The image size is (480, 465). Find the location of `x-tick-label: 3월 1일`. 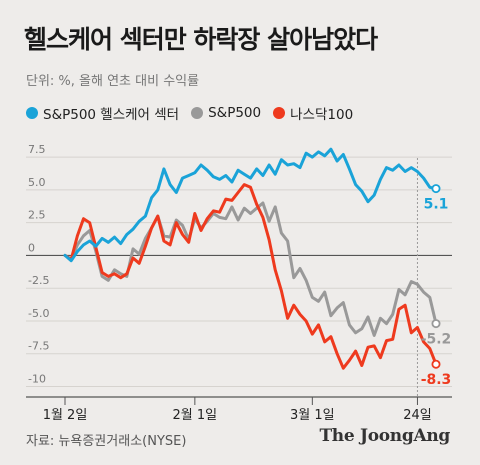

x-tick-label: 3월 1일 is located at coordinates (312, 414).